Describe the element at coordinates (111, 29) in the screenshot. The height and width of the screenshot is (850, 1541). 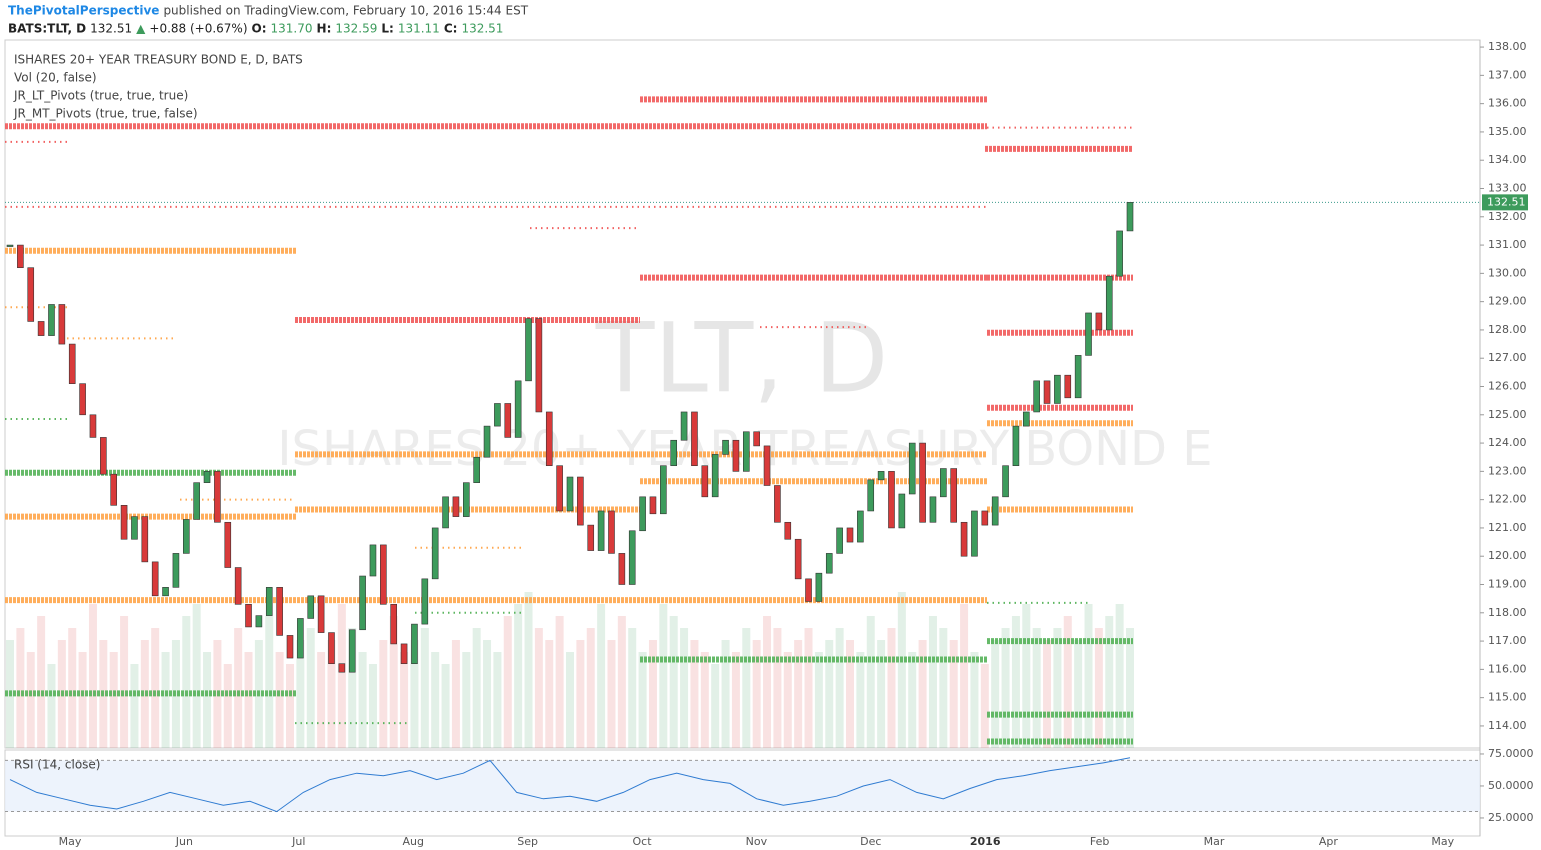
I see `last-price: 132.51` at that location.